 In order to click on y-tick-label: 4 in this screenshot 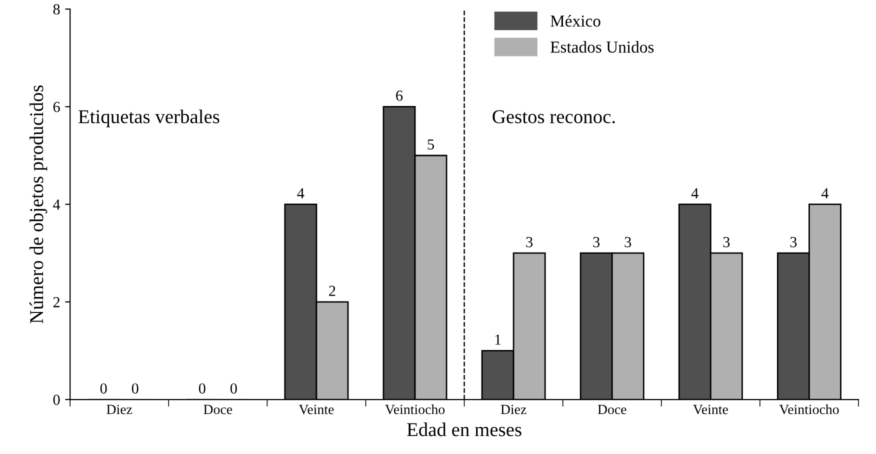, I will do `click(56, 205)`.